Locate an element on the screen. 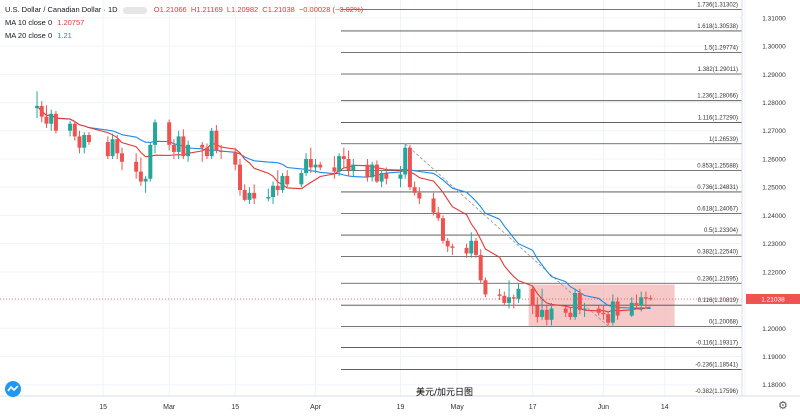 This screenshot has height=417, width=800. exchange-placeholder is located at coordinates (134, 10).